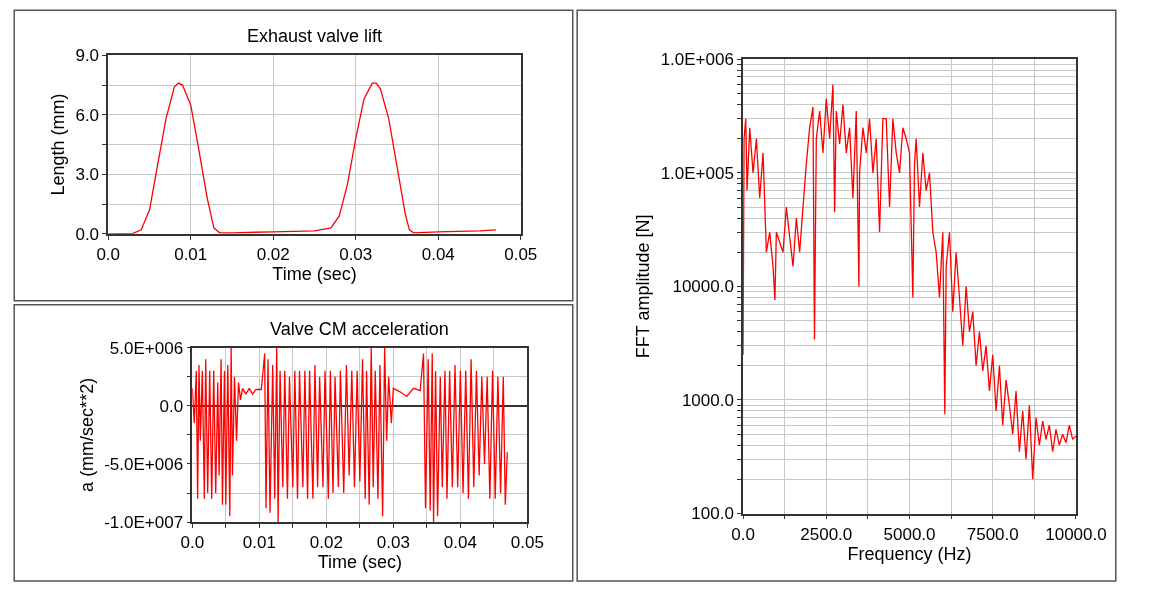 This screenshot has width=1149, height=591. I want to click on line-series, so click(350, 435).